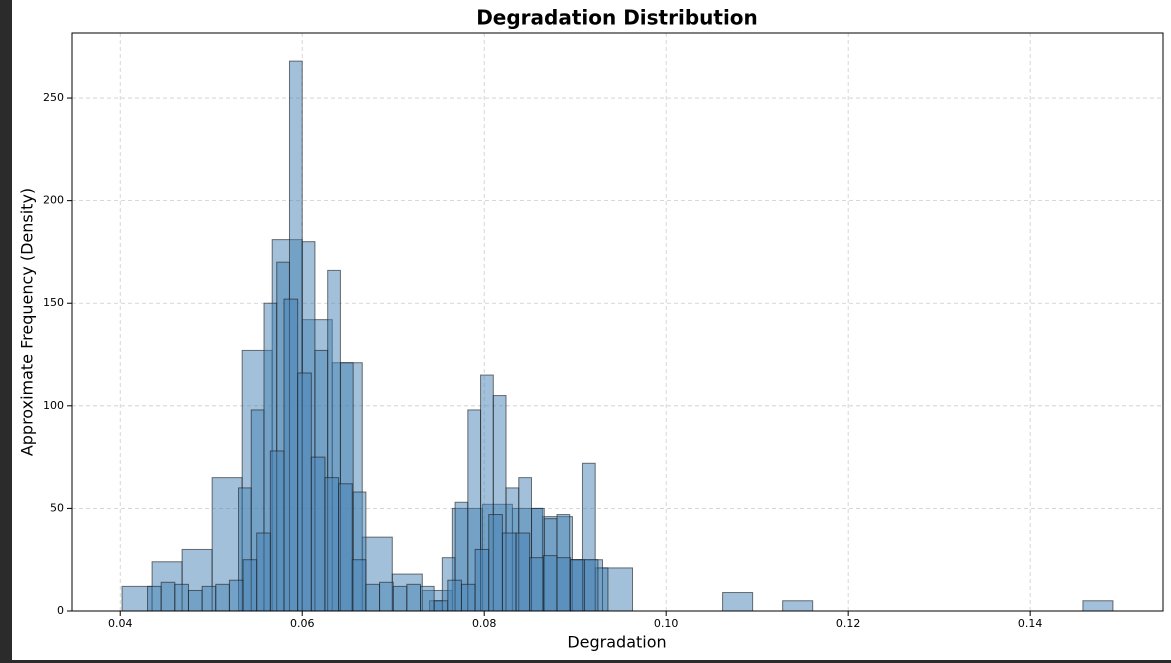  What do you see at coordinates (302, 623) in the screenshot?
I see `x-tick-label: 0.06` at bounding box center [302, 623].